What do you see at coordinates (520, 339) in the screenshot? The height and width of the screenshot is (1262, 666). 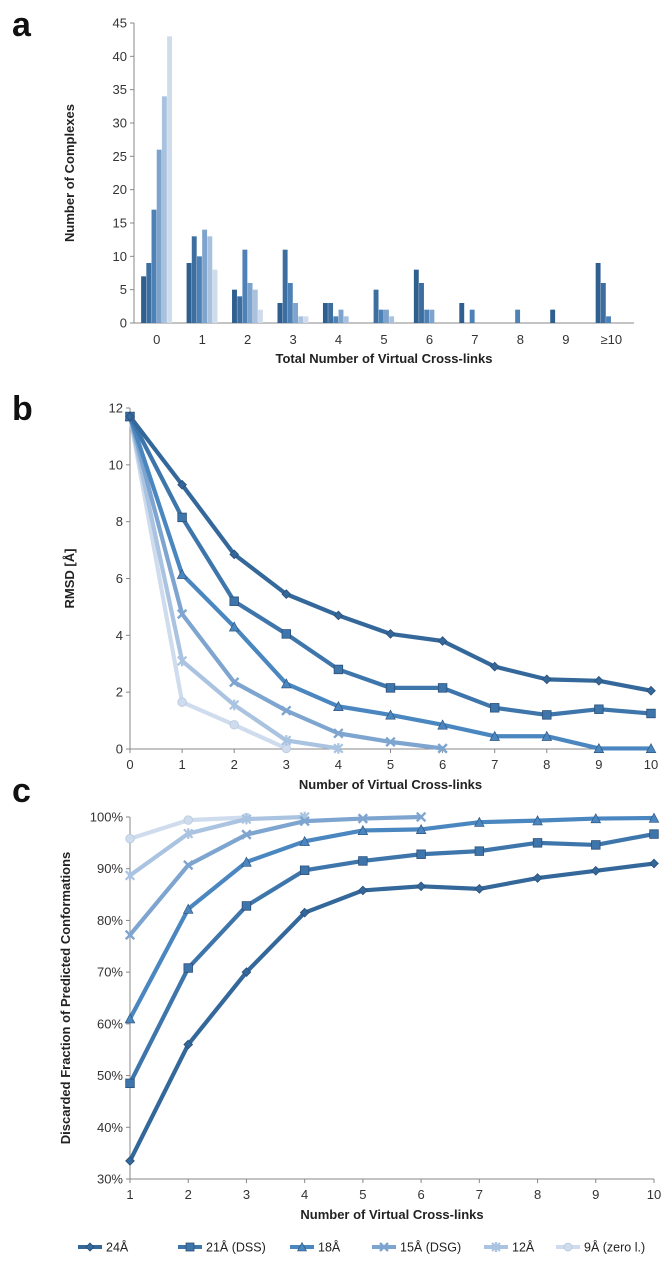 I see `x-tick-label-a: 8` at bounding box center [520, 339].